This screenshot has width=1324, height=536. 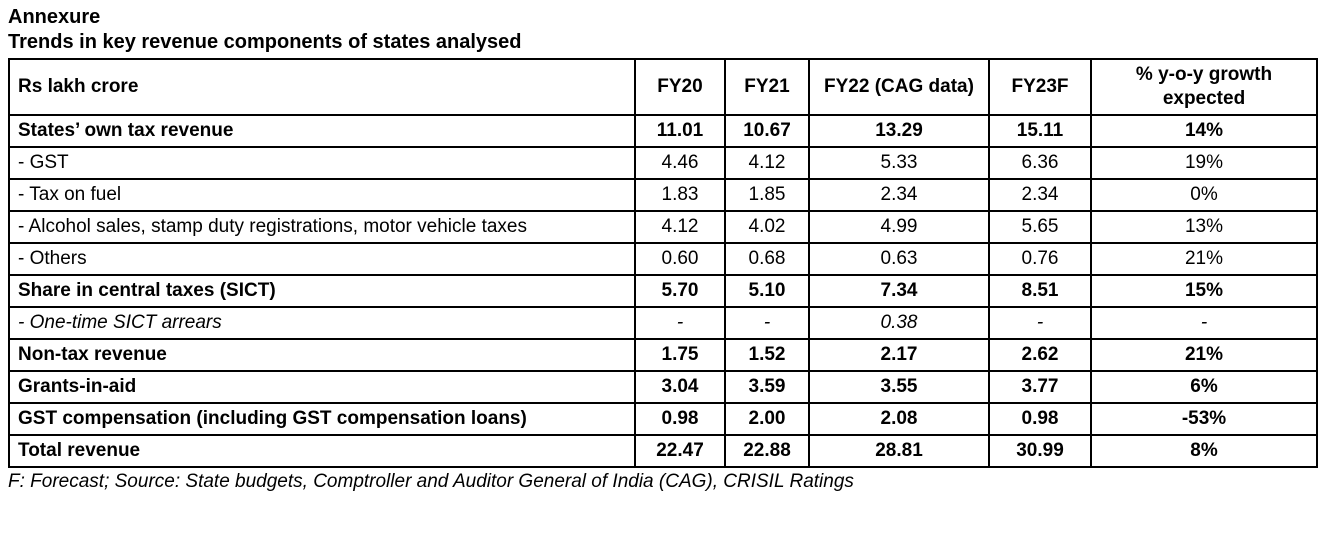 I want to click on cell-value: 6%, so click(x=1204, y=387).